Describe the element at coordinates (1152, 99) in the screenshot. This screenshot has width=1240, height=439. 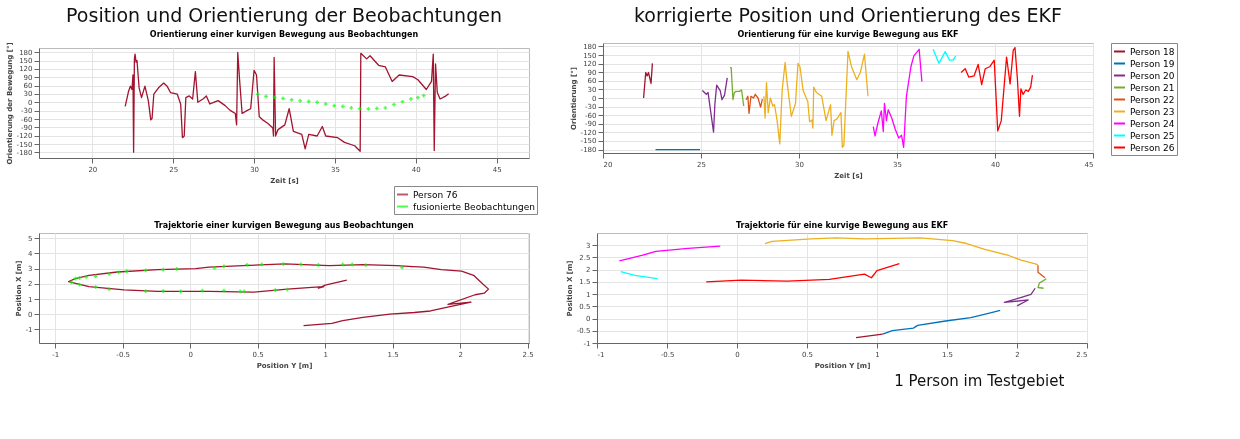
I see `legend-label: Person 22` at that location.